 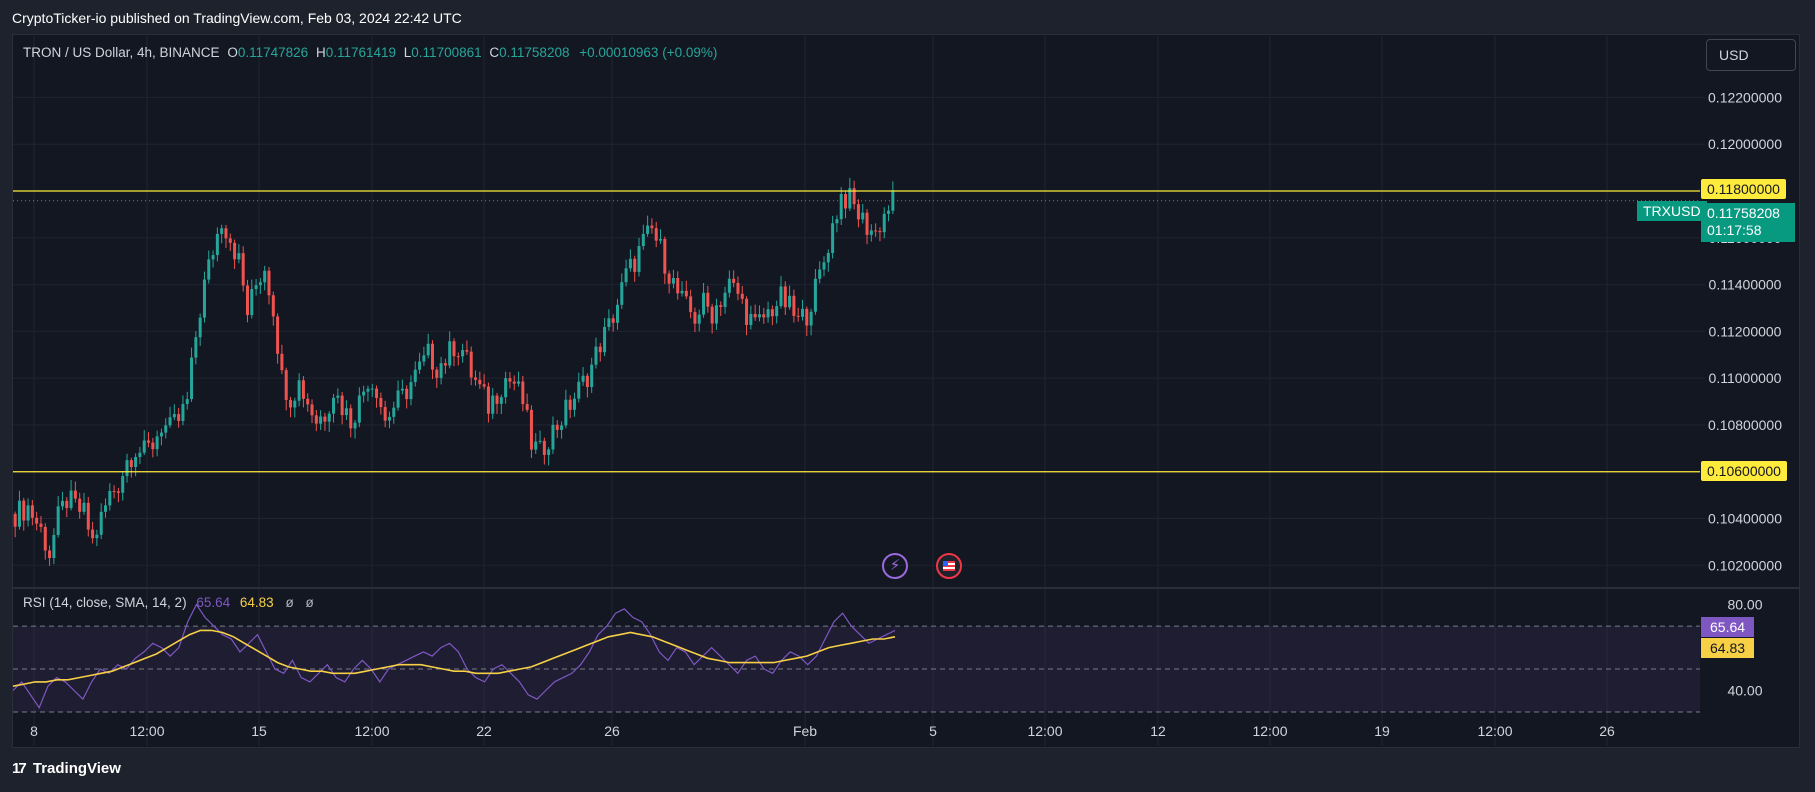 What do you see at coordinates (1745, 425) in the screenshot?
I see `y-tick-label: 0.10800000` at bounding box center [1745, 425].